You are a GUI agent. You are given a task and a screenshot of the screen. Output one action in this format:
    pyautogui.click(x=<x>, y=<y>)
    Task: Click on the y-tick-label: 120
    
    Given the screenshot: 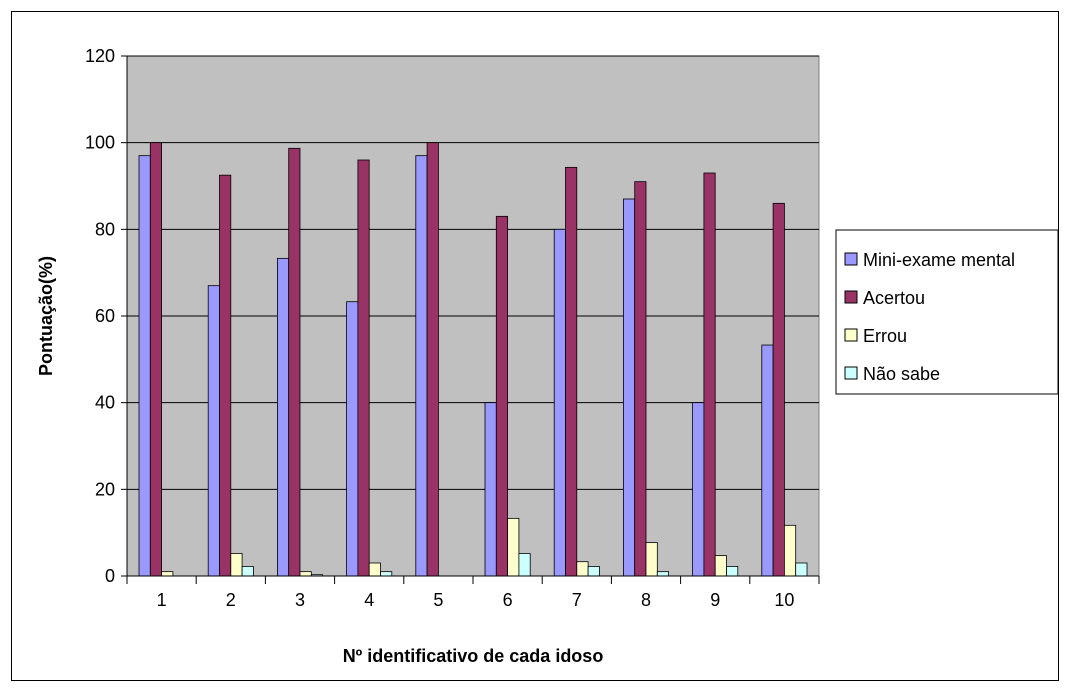 What is the action you would take?
    pyautogui.click(x=100, y=56)
    